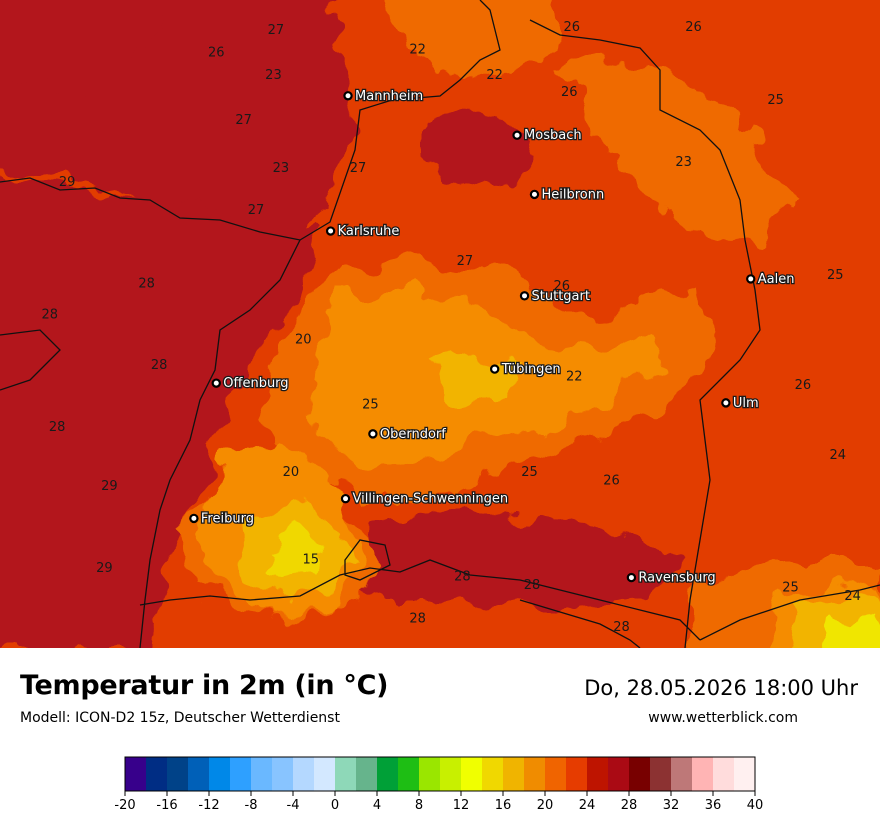 This screenshot has width=880, height=830. Describe the element at coordinates (671, 805) in the screenshot. I see `color-scale-tick-label: 32` at that location.